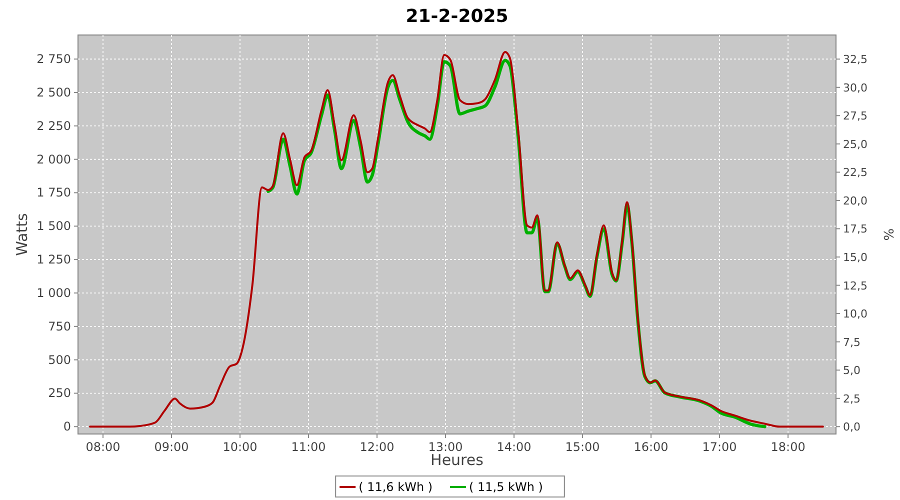  Describe the element at coordinates (855, 229) in the screenshot. I see `y2-tick-label: 17,5` at that location.